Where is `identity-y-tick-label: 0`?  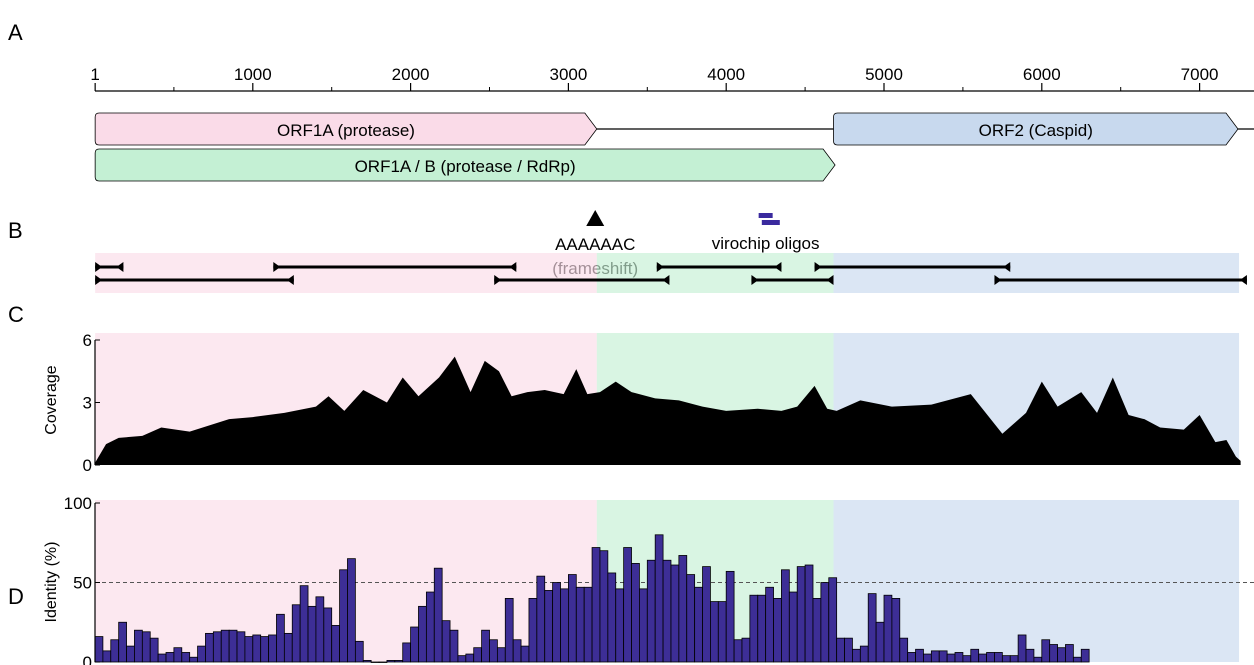
identity-y-tick-label: 0 is located at coordinates (87, 659).